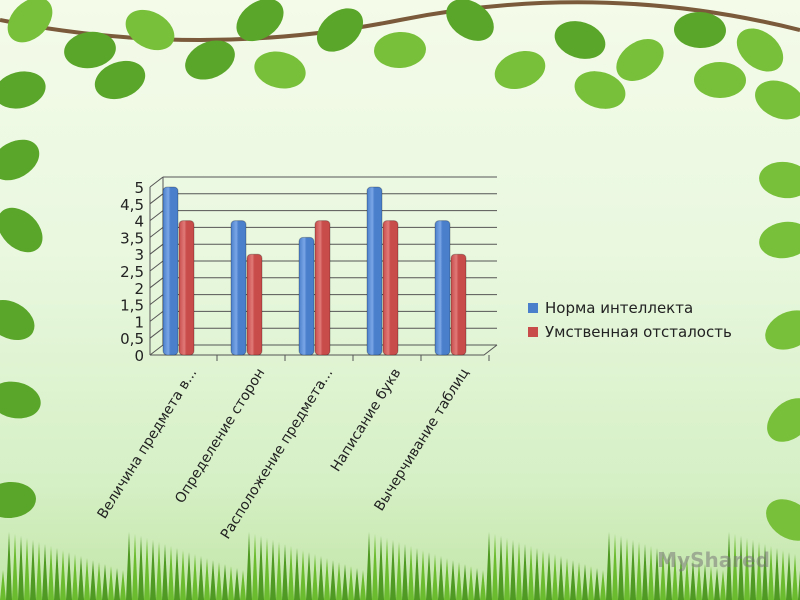 The width and height of the screenshot is (800, 600). Describe the element at coordinates (324, 350) in the screenshot. I see `x-axis` at that location.